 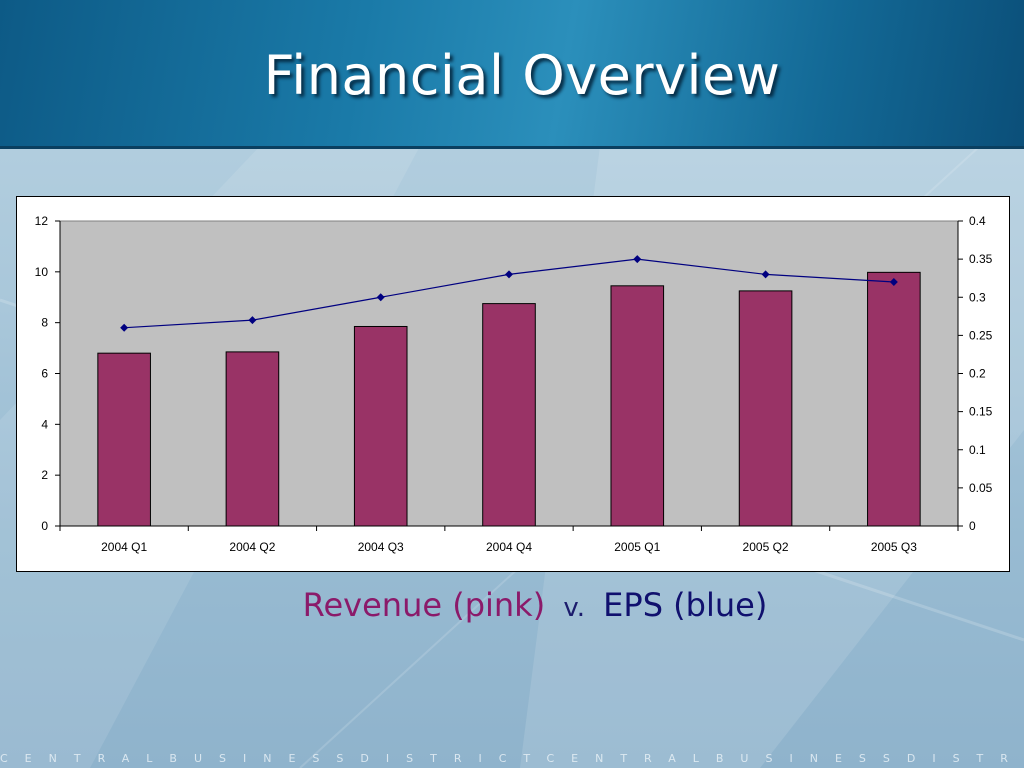 What do you see at coordinates (574, 608) in the screenshot?
I see `versus-caption: v.` at bounding box center [574, 608].